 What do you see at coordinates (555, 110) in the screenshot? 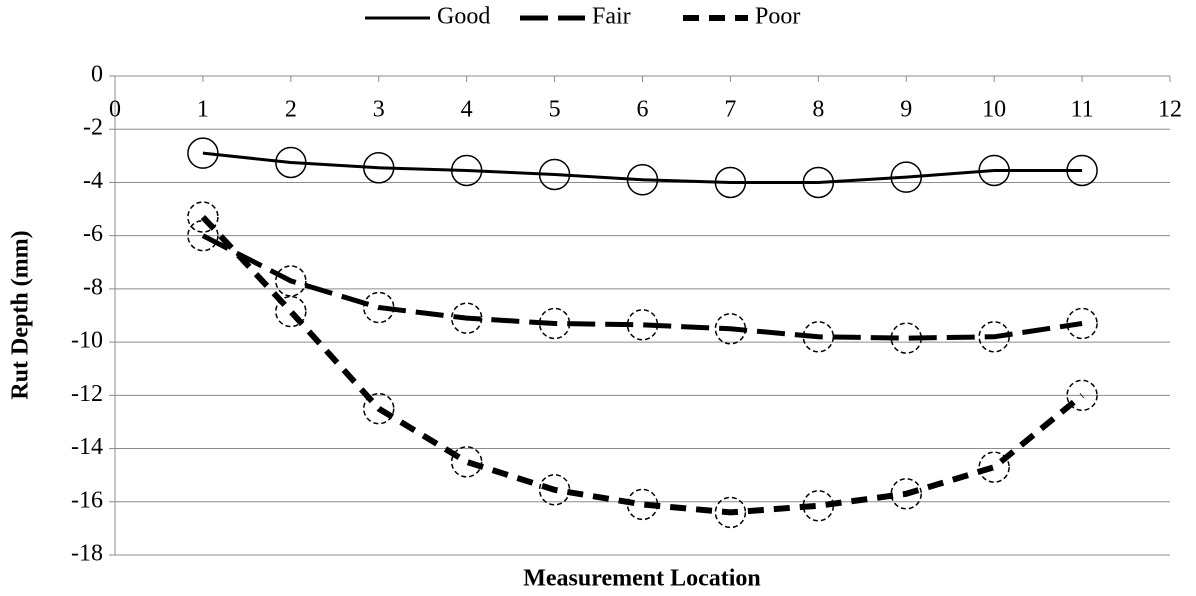
I see `x-tick-label: 5` at bounding box center [555, 110].